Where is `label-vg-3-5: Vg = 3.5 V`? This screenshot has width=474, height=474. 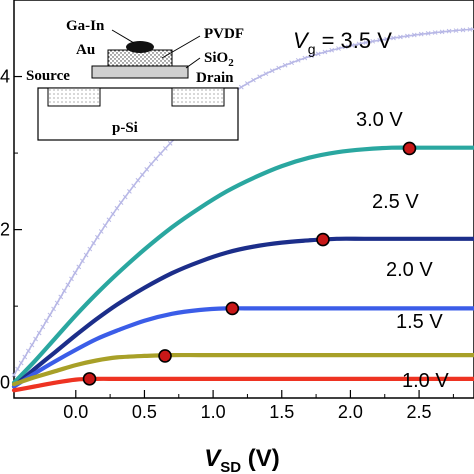
label-vg-3-5: Vg = 3.5 V is located at coordinates (342, 42).